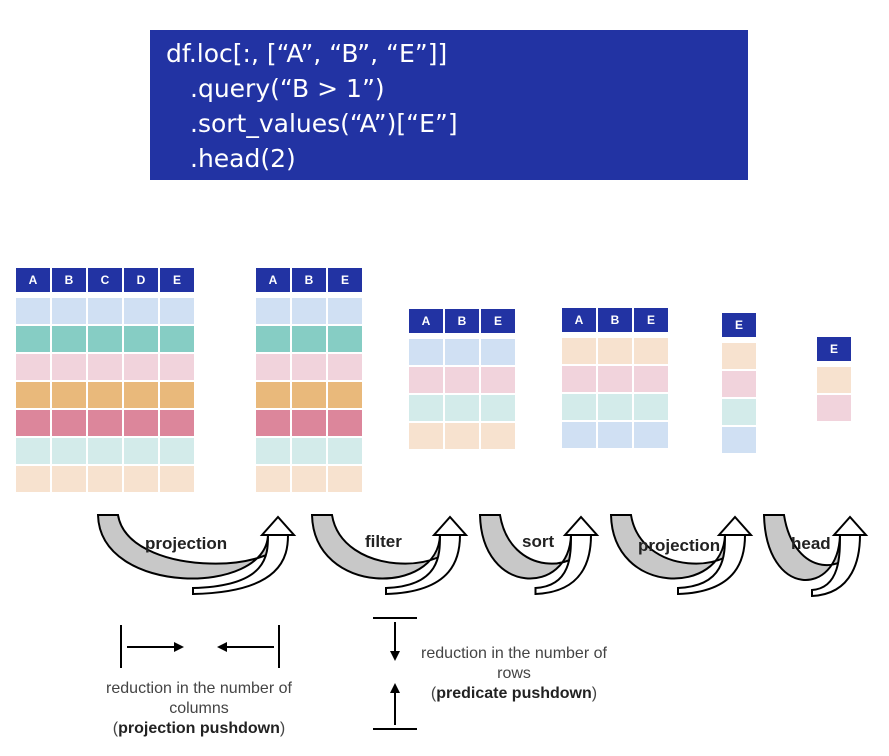  I want to click on step-label-sort: sort, so click(538, 542).